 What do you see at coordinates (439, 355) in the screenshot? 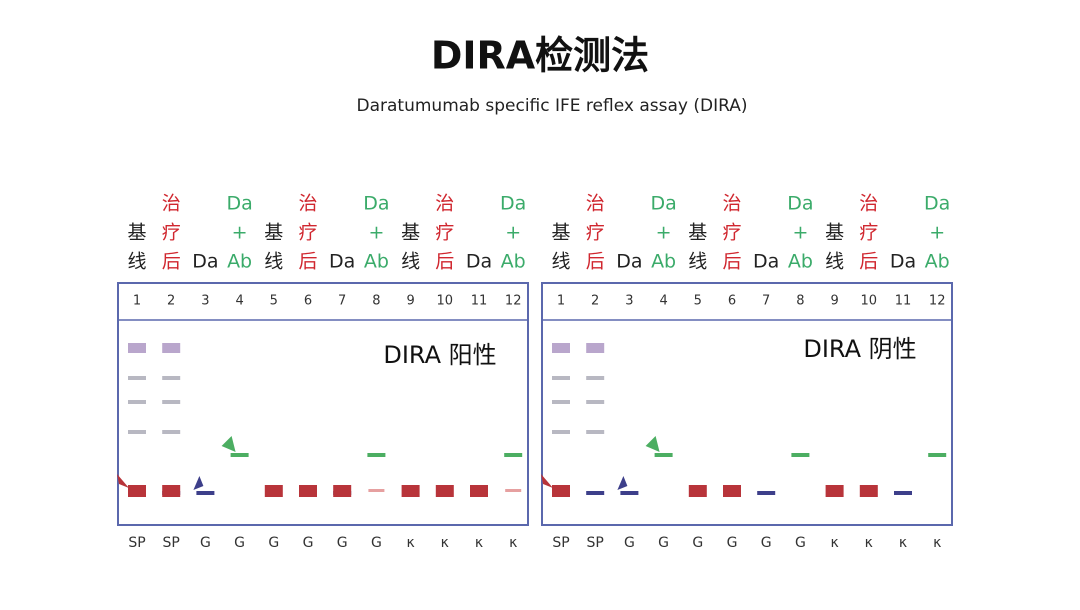
I see `panel-label: DIRA 阳性` at bounding box center [439, 355].